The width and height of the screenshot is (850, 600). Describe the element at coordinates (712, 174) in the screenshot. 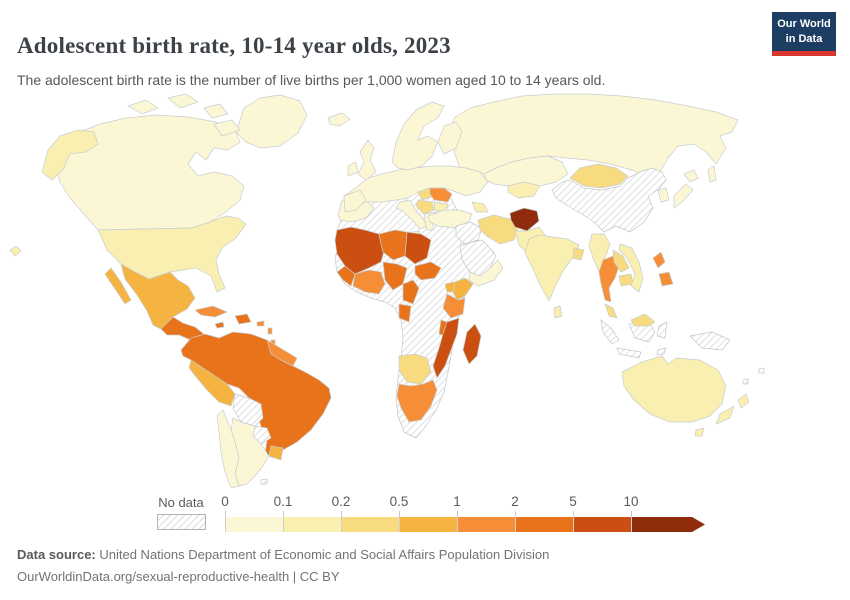

I see `region-sakhalin` at that location.